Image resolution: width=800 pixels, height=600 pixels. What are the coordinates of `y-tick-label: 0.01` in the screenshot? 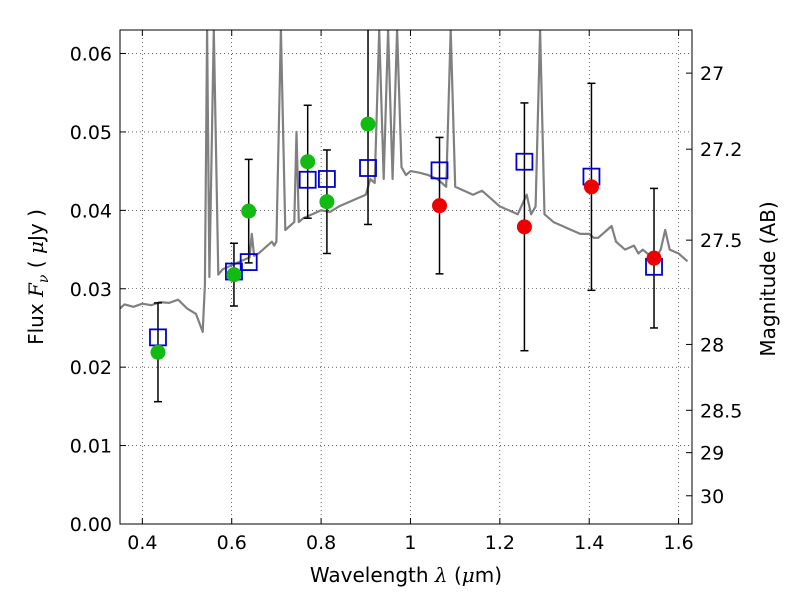 It's located at (91, 447).